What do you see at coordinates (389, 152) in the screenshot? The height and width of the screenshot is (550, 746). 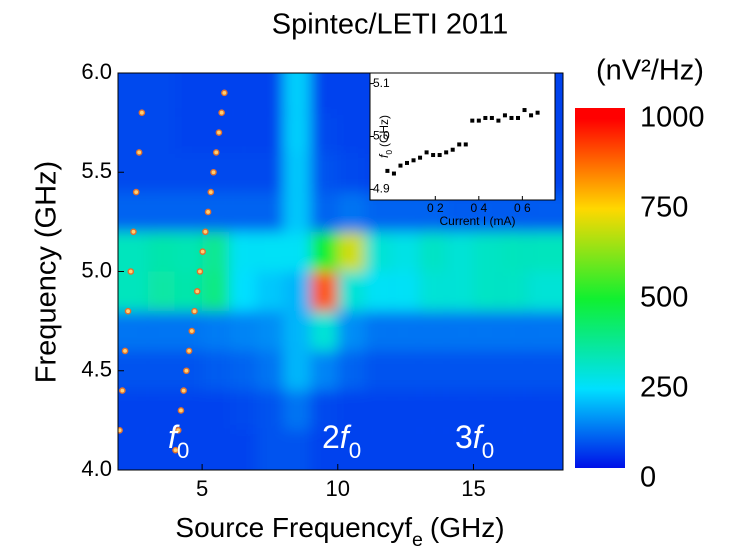 I see `inset-y-label-part: 0` at bounding box center [389, 152].